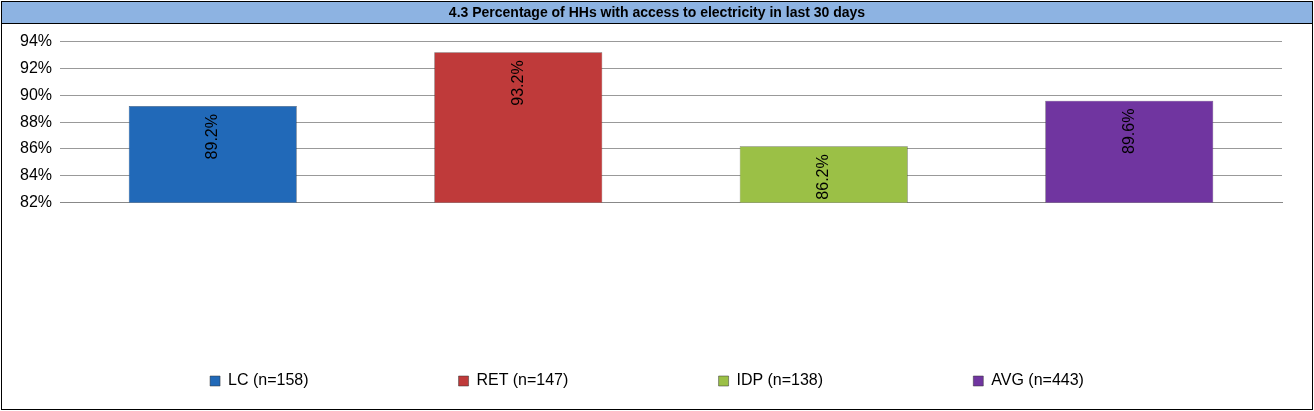  What do you see at coordinates (36, 94) in the screenshot?
I see `y-tick-label: 90%` at bounding box center [36, 94].